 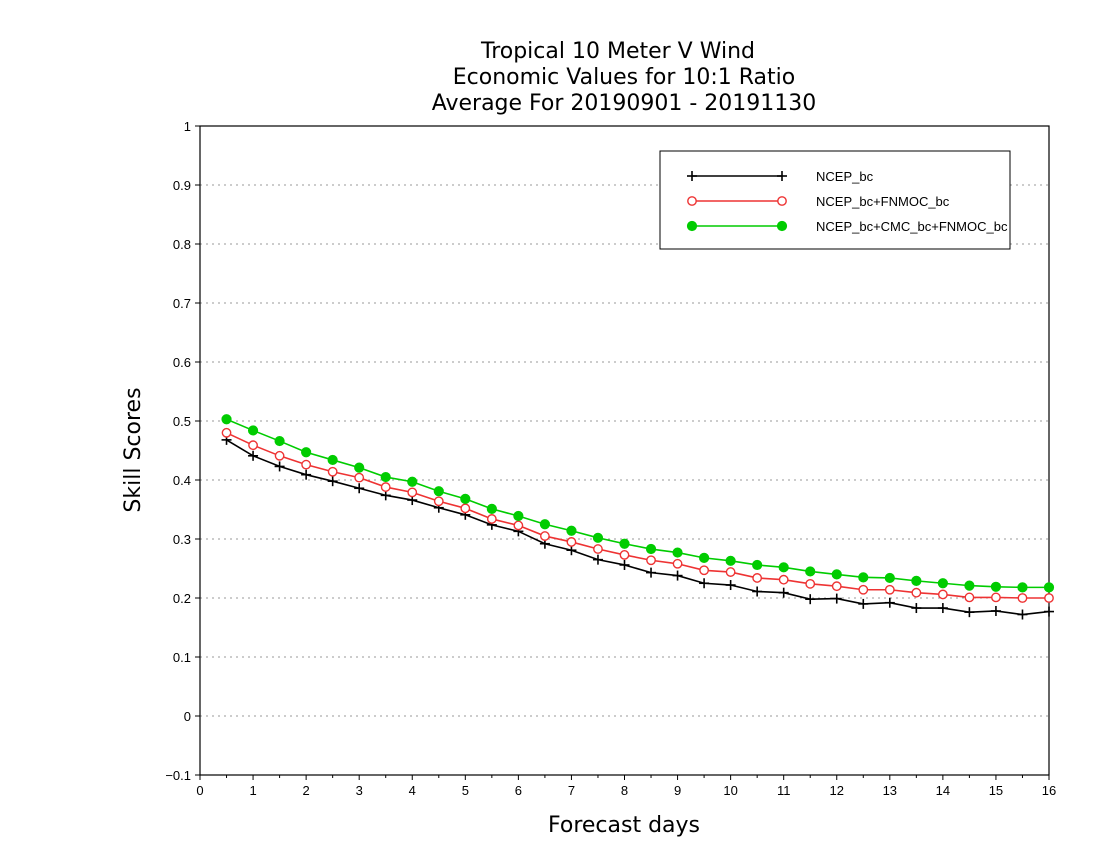 What do you see at coordinates (182, 185) in the screenshot?
I see `y-tick-label: 0.9` at bounding box center [182, 185].